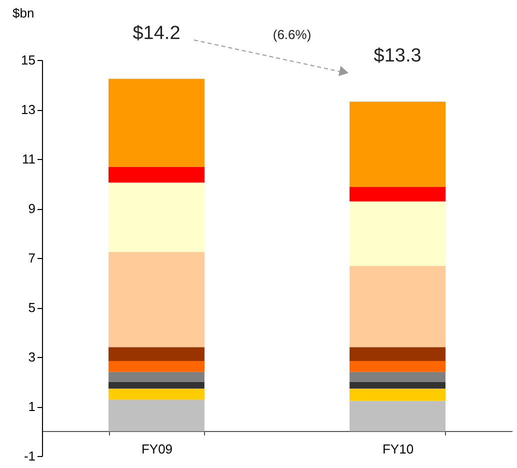  What do you see at coordinates (30, 456) in the screenshot?
I see `y-tick-label: -1` at bounding box center [30, 456].